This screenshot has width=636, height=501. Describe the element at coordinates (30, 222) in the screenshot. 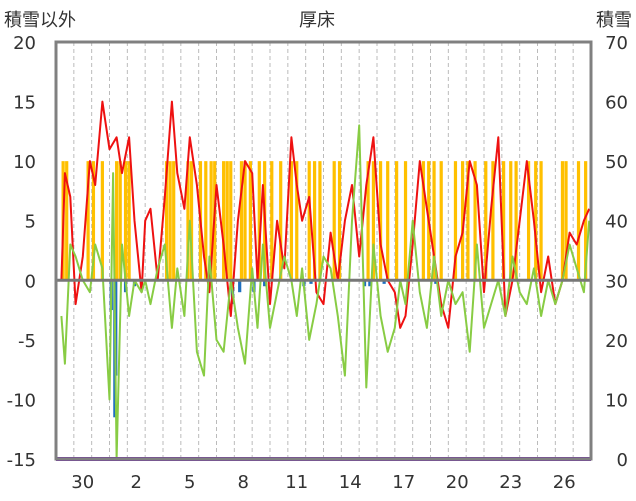

I see `y-left-tick-label: 5` at that location.